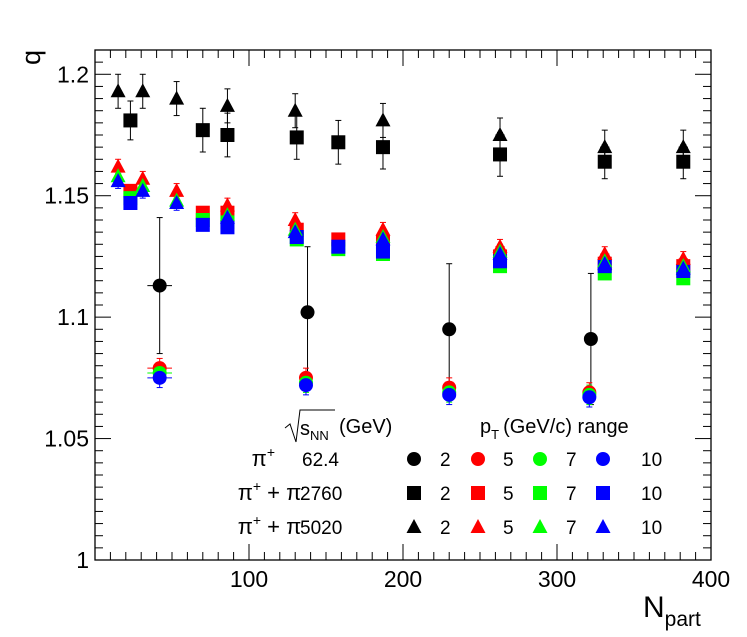 The image size is (747, 637). I want to click on legend-row-62: π+ 62.4, so click(296, 457).